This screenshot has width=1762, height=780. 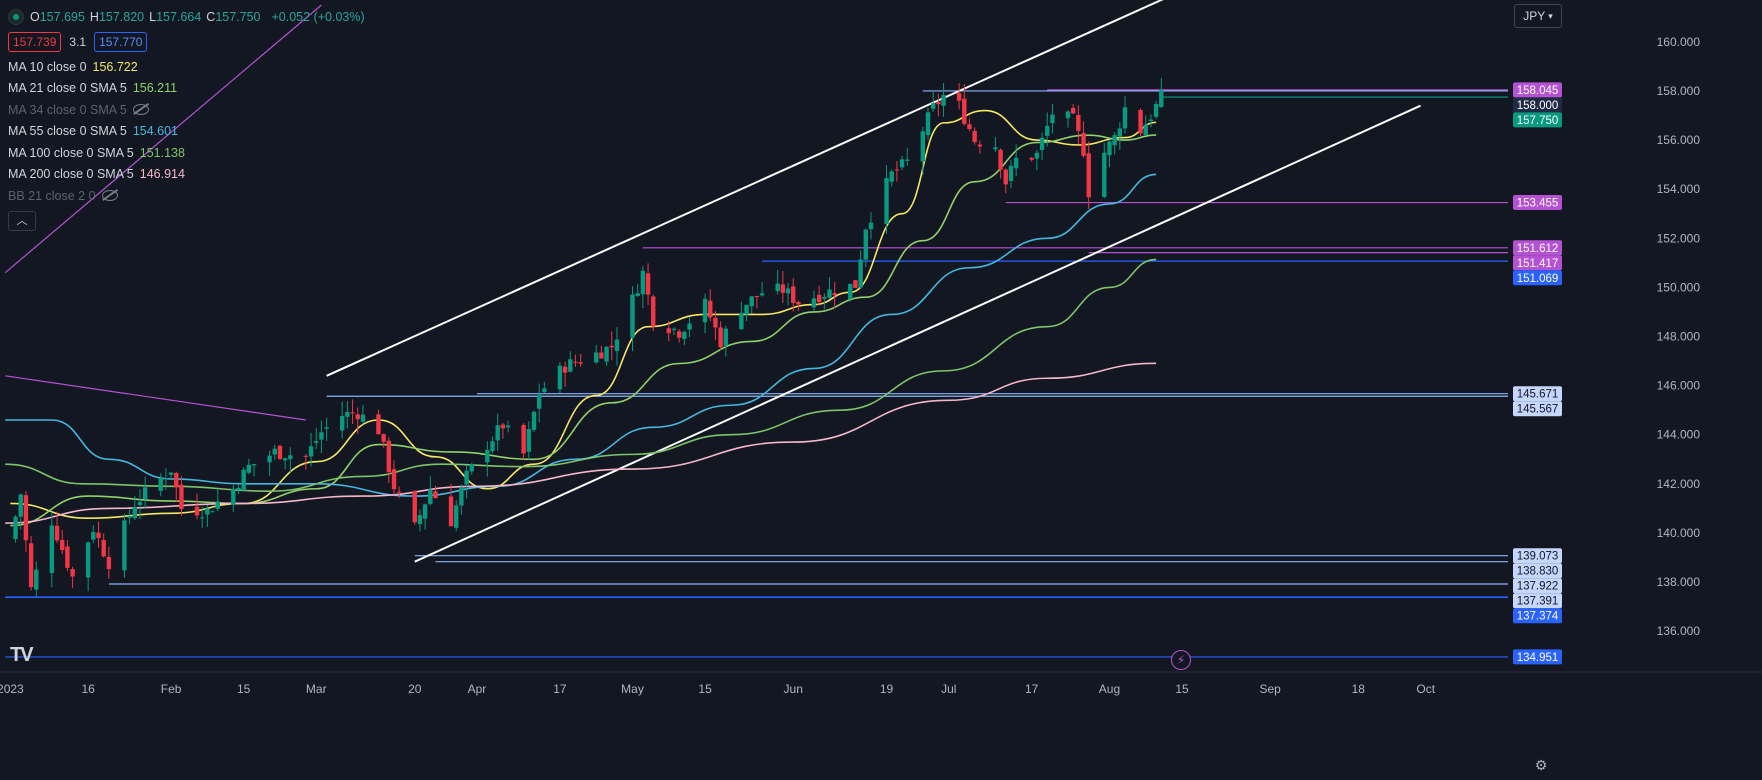 I want to click on indicator-row: MA 100 close 0 SMA 5 151.138, so click(x=186, y=153).